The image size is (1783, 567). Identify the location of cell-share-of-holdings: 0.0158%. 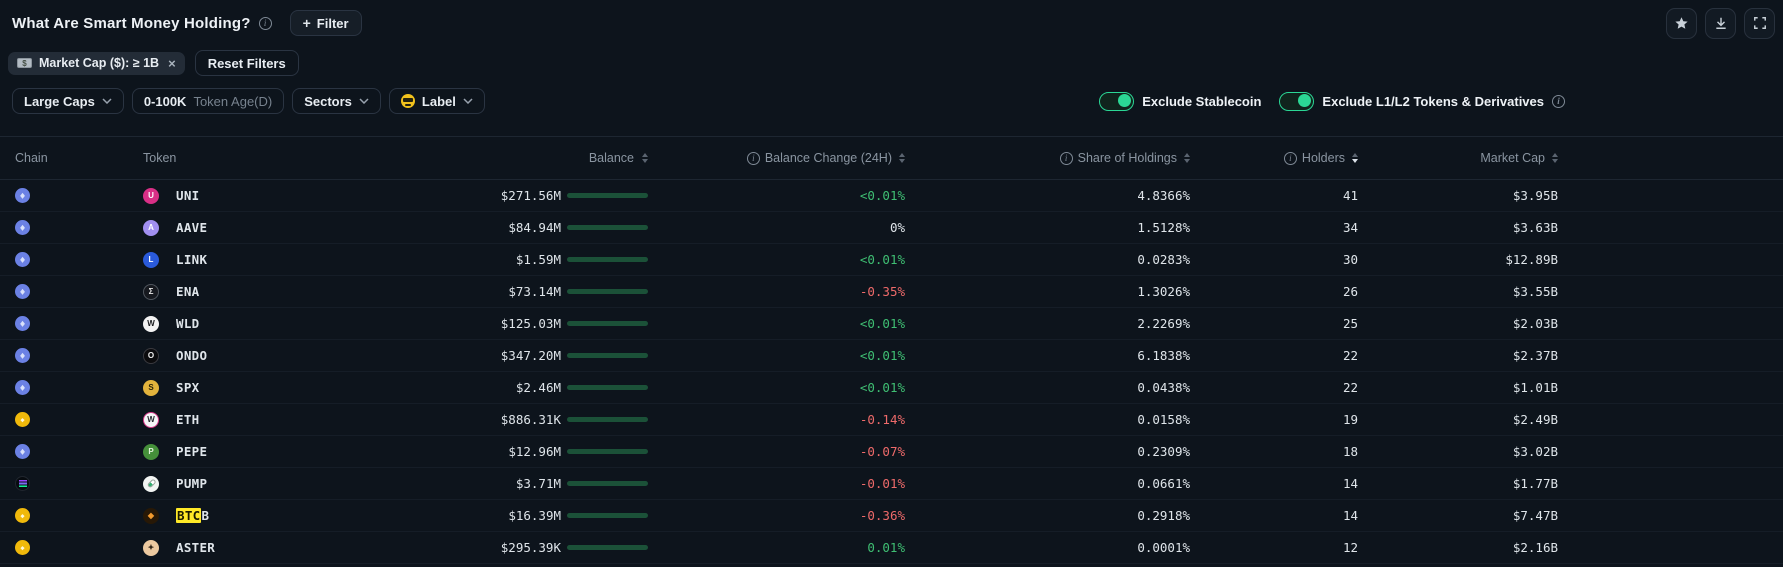
(1163, 419).